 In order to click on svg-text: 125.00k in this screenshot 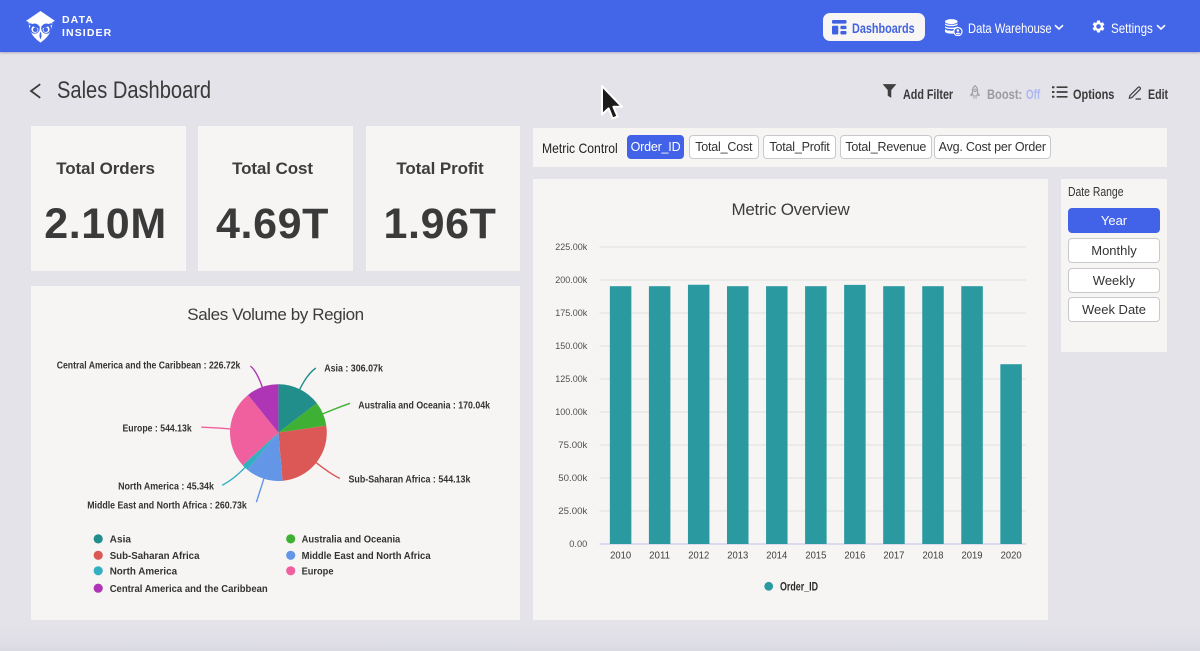, I will do `click(571, 379)`.